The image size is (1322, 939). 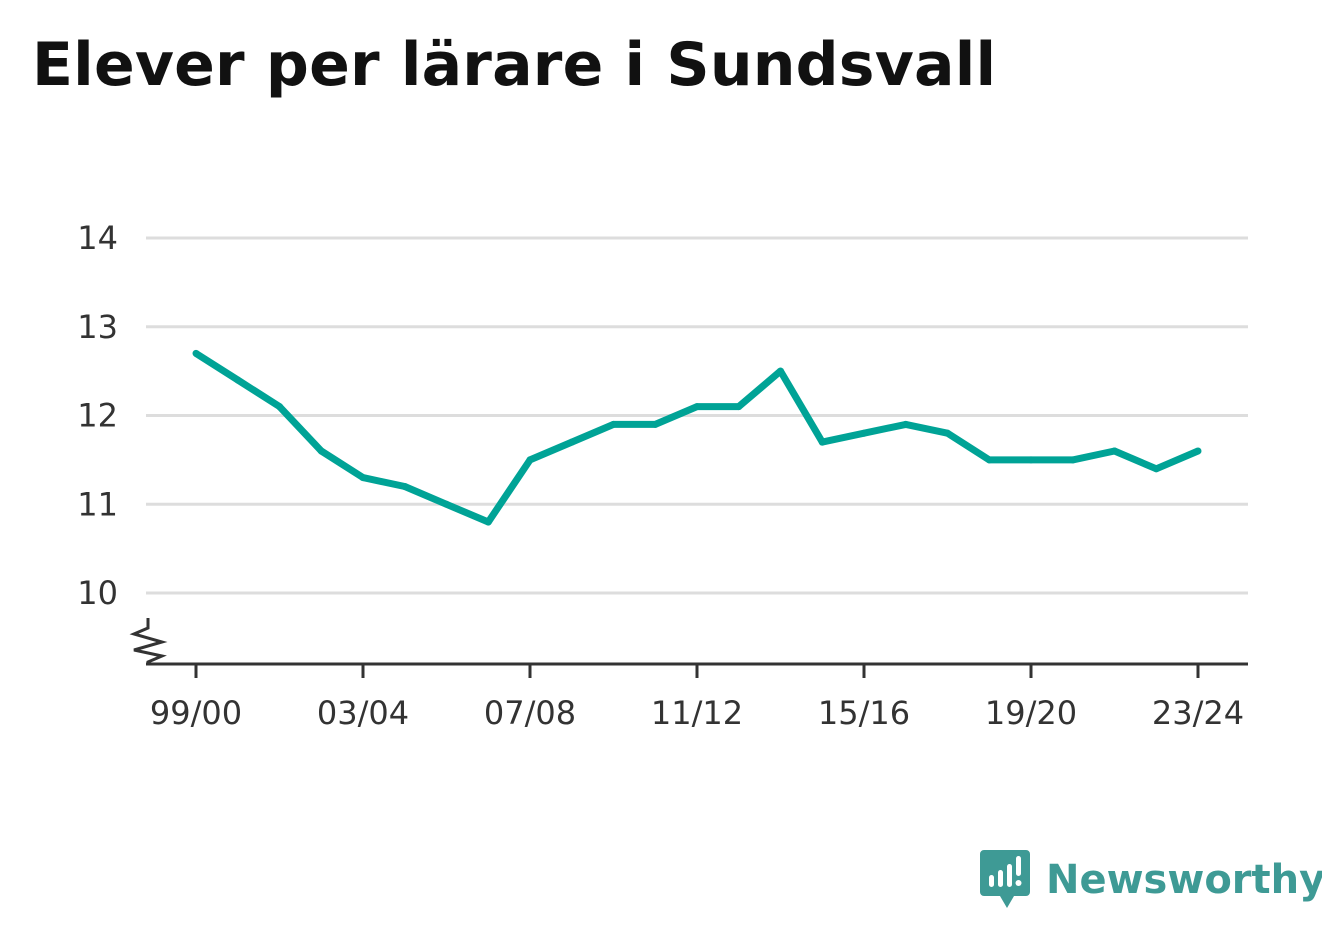 I want to click on x-axis-ticks: 99/00 03/04 07/08 11/12 15/16 19/20 23/24, so click(x=697, y=698).